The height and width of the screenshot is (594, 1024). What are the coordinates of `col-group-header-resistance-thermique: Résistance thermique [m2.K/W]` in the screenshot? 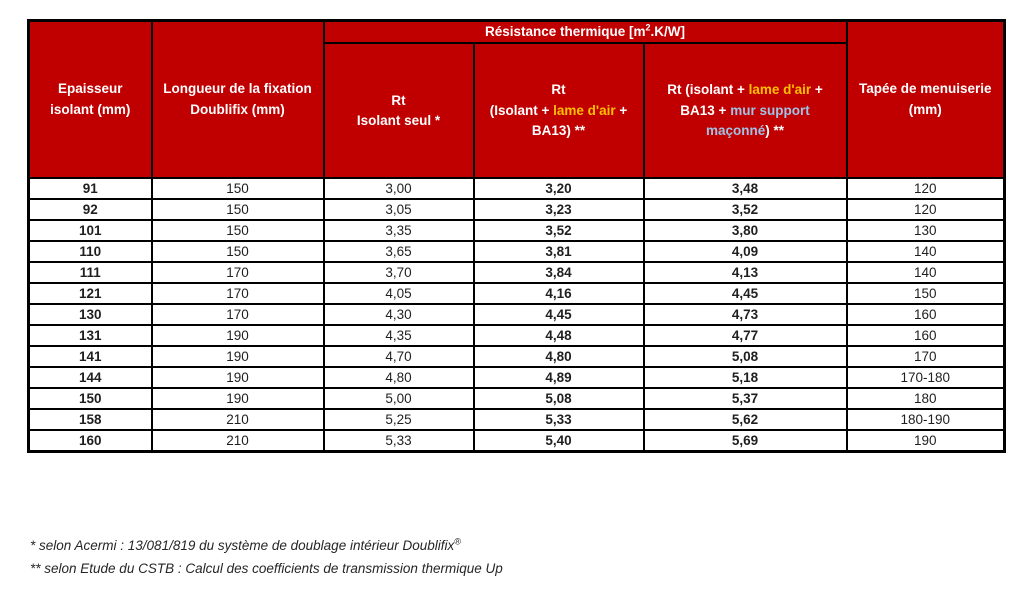 It's located at (585, 32).